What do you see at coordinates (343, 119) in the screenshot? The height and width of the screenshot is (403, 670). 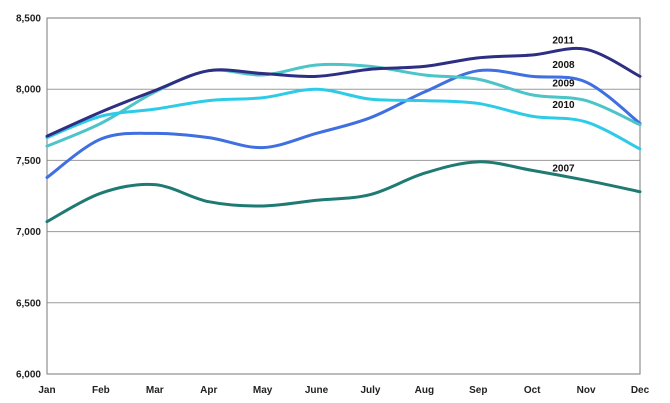 I see `series-line-2010` at bounding box center [343, 119].